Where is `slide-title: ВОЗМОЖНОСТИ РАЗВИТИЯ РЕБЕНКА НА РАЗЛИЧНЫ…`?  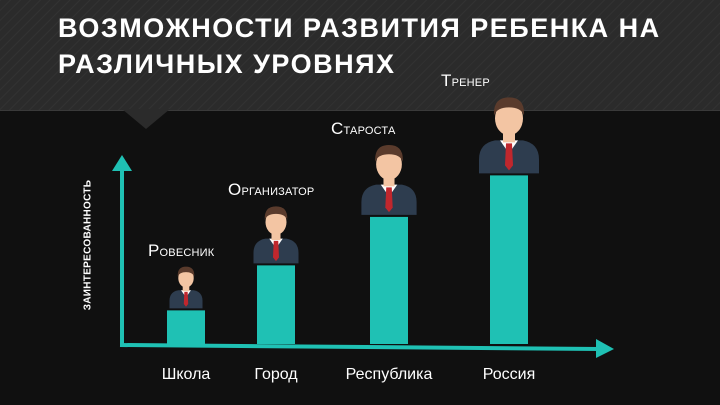
slide-title: ВОЗМОЖНОСТИ РАЗВИТИЯ РЕБЕНКА НА РАЗЛИЧНЫ… is located at coordinates (359, 46).